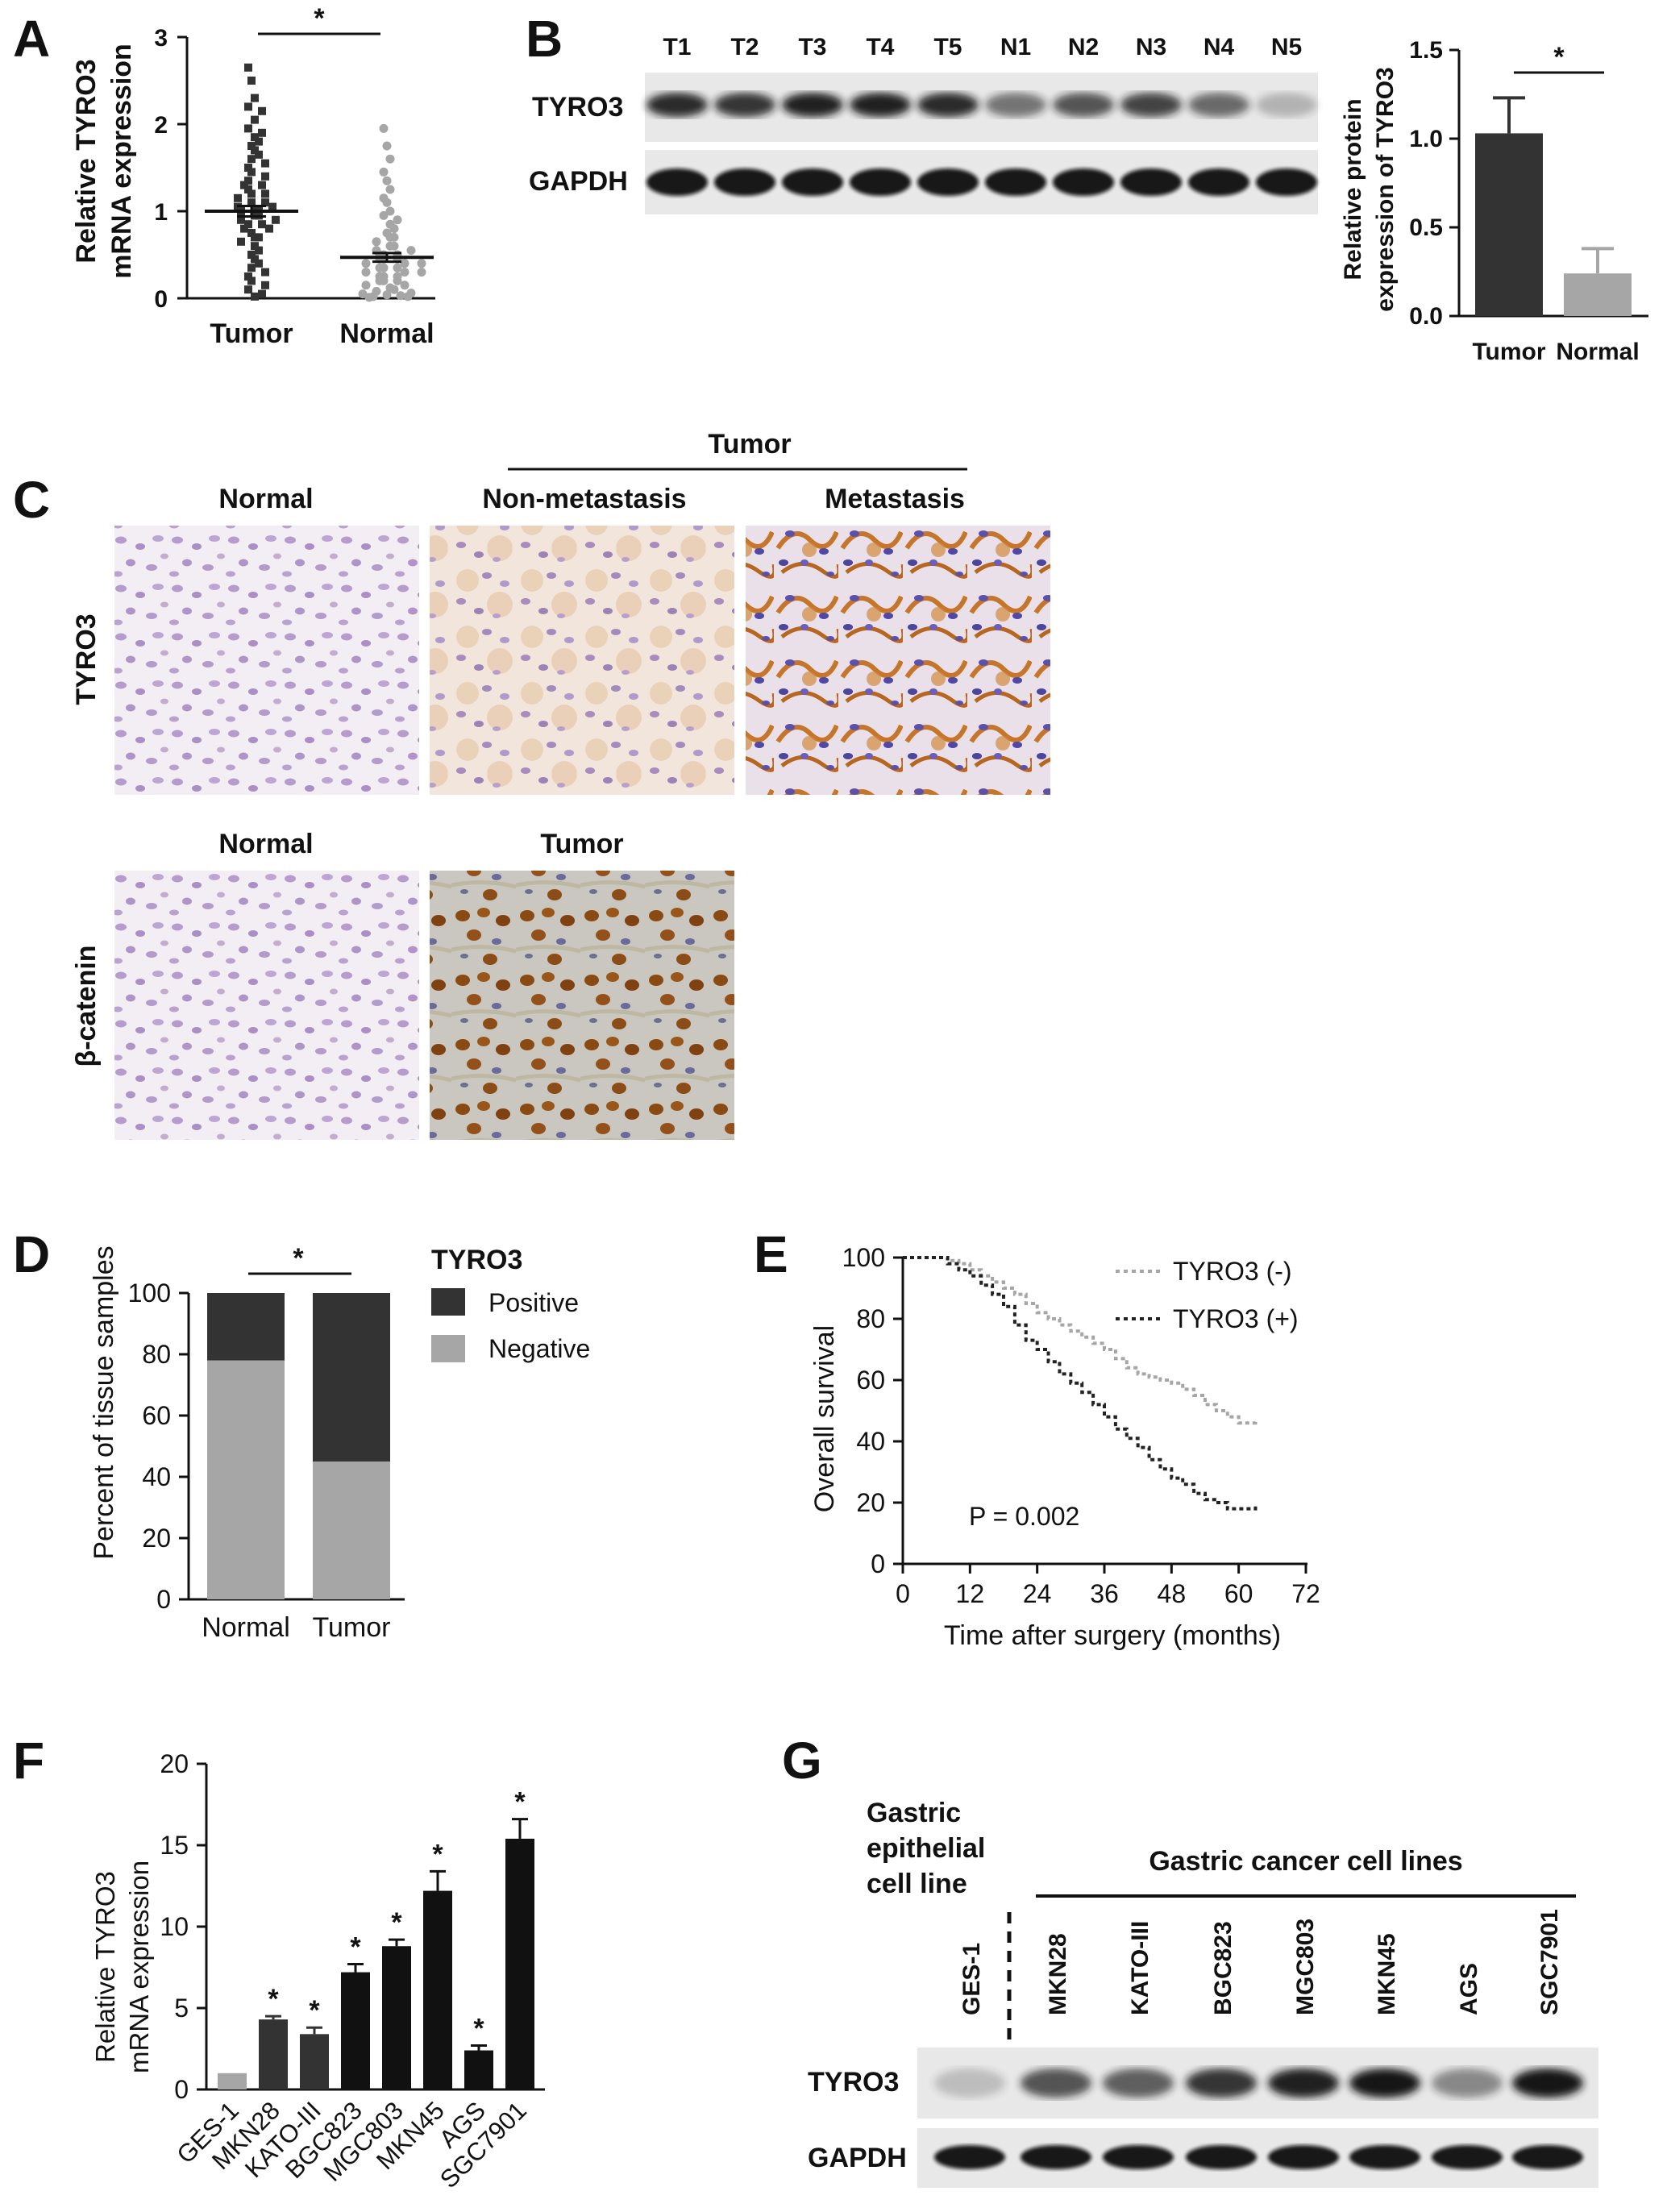  What do you see at coordinates (1553, 206) in the screenshot?
I see `panel-b-bars` at bounding box center [1553, 206].